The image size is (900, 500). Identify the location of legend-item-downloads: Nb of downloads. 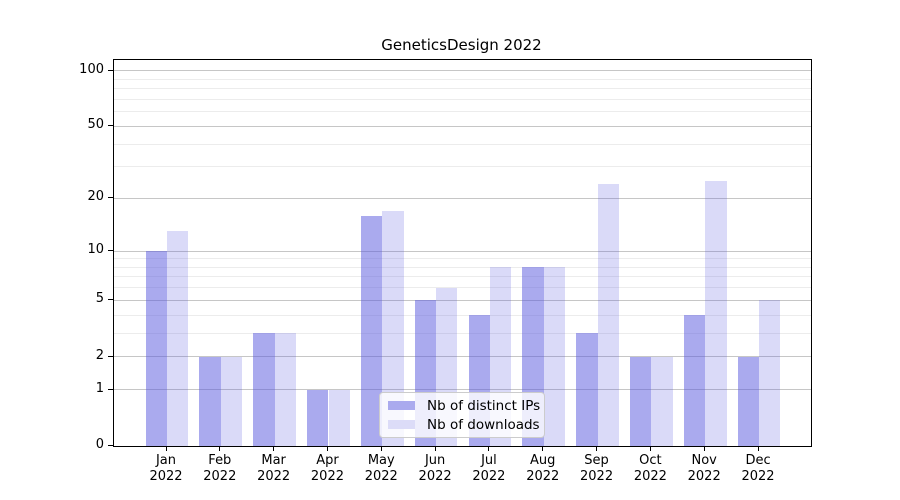
(464, 425).